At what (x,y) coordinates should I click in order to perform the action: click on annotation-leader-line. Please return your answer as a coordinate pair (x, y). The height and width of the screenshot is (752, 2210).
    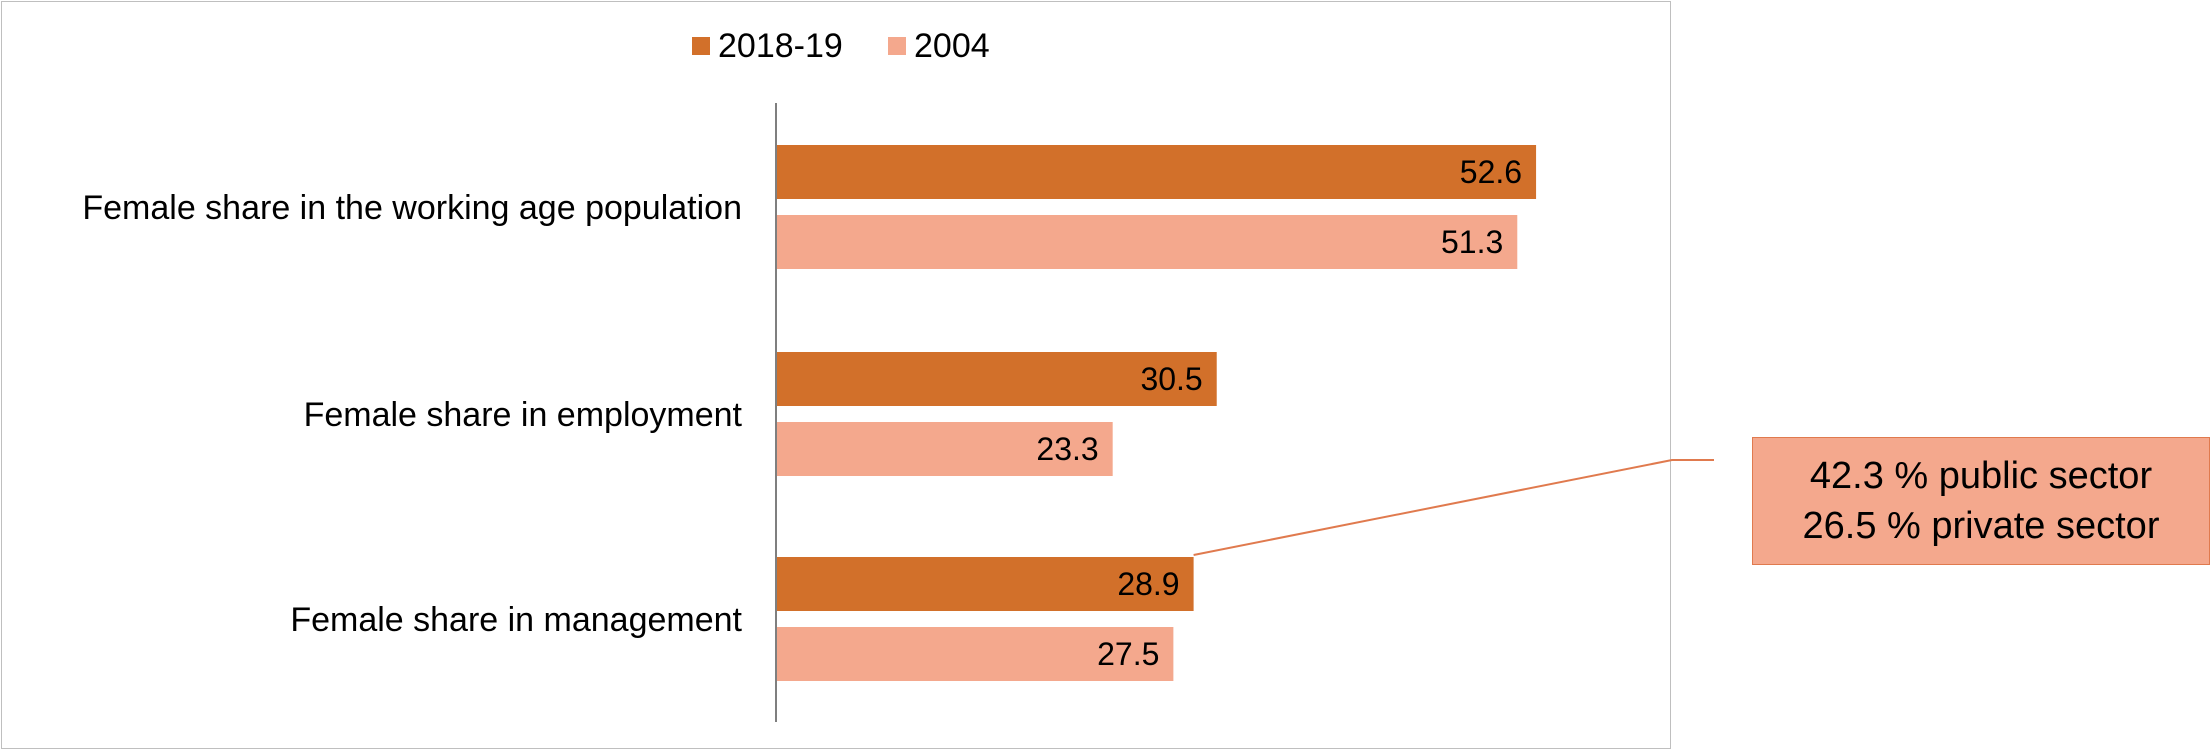
    Looking at the image, I should click on (1453, 507).